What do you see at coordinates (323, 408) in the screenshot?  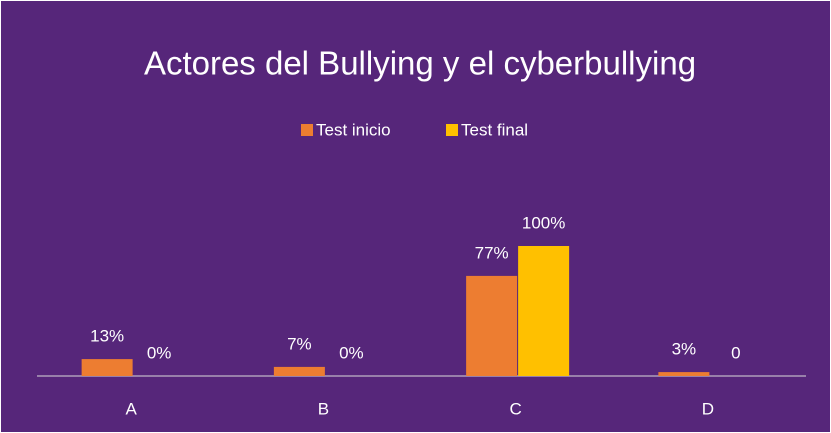 I see `x-tick-label: B` at bounding box center [323, 408].